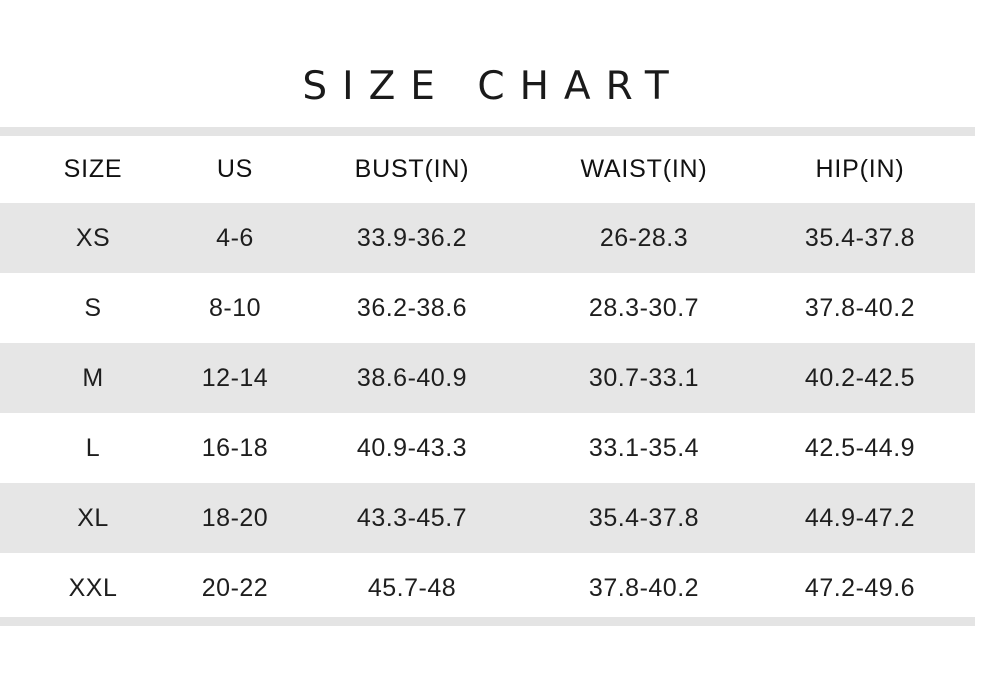 The height and width of the screenshot is (683, 1000). What do you see at coordinates (860, 517) in the screenshot?
I see `cell-hip: 44.9-47.2` at bounding box center [860, 517].